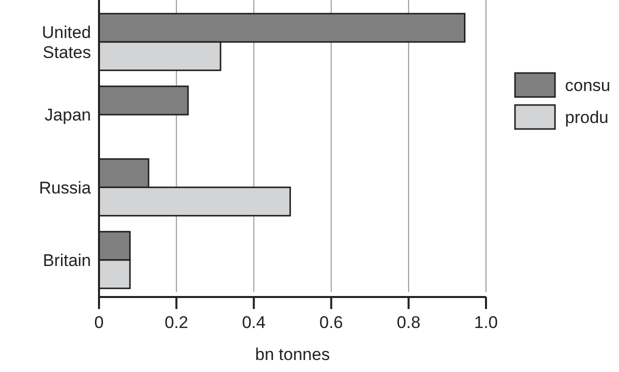 The height and width of the screenshot is (372, 619). What do you see at coordinates (586, 117) in the screenshot?
I see `legend-label: produ` at bounding box center [586, 117].